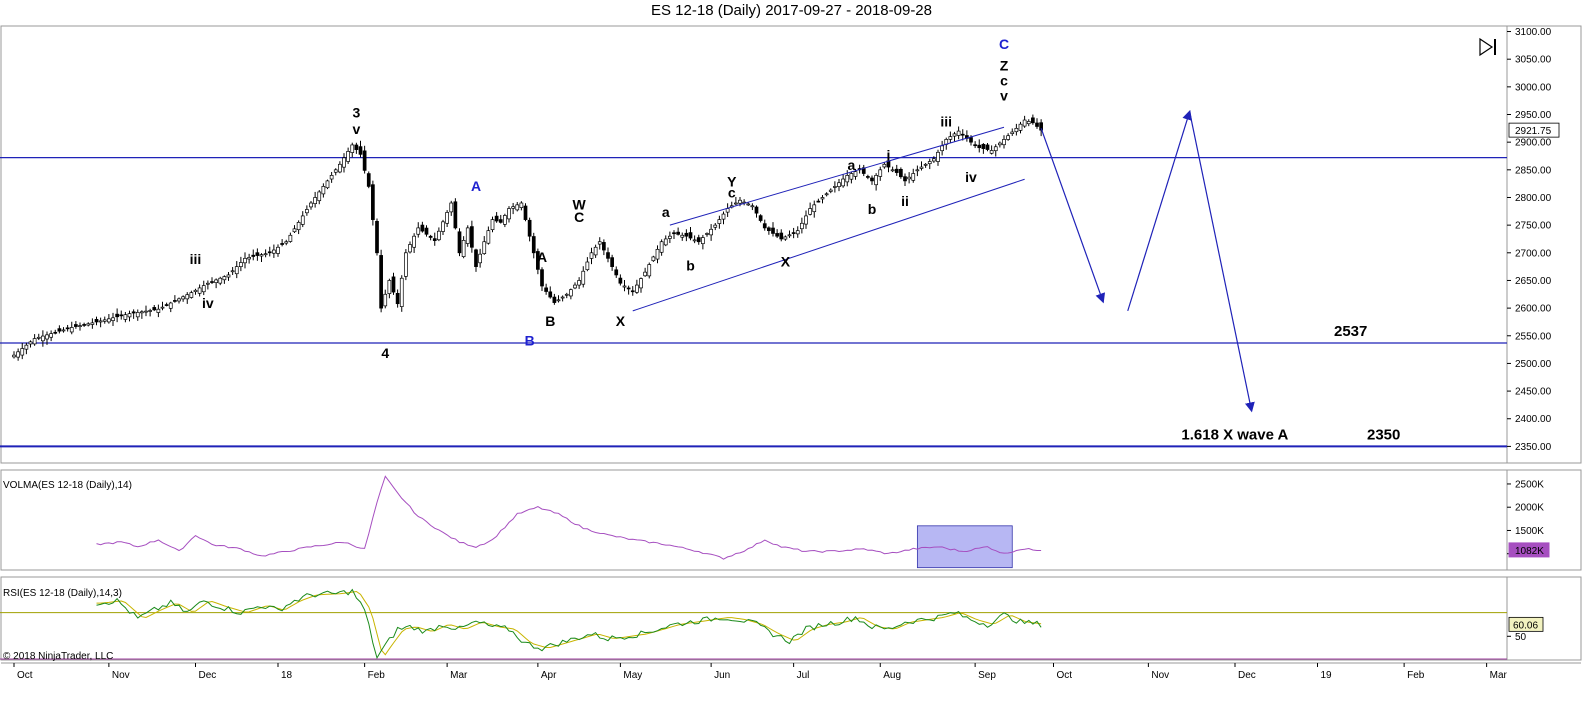  Describe the element at coordinates (1529, 484) in the screenshot. I see `volma-tick-label: 2500K` at that location.